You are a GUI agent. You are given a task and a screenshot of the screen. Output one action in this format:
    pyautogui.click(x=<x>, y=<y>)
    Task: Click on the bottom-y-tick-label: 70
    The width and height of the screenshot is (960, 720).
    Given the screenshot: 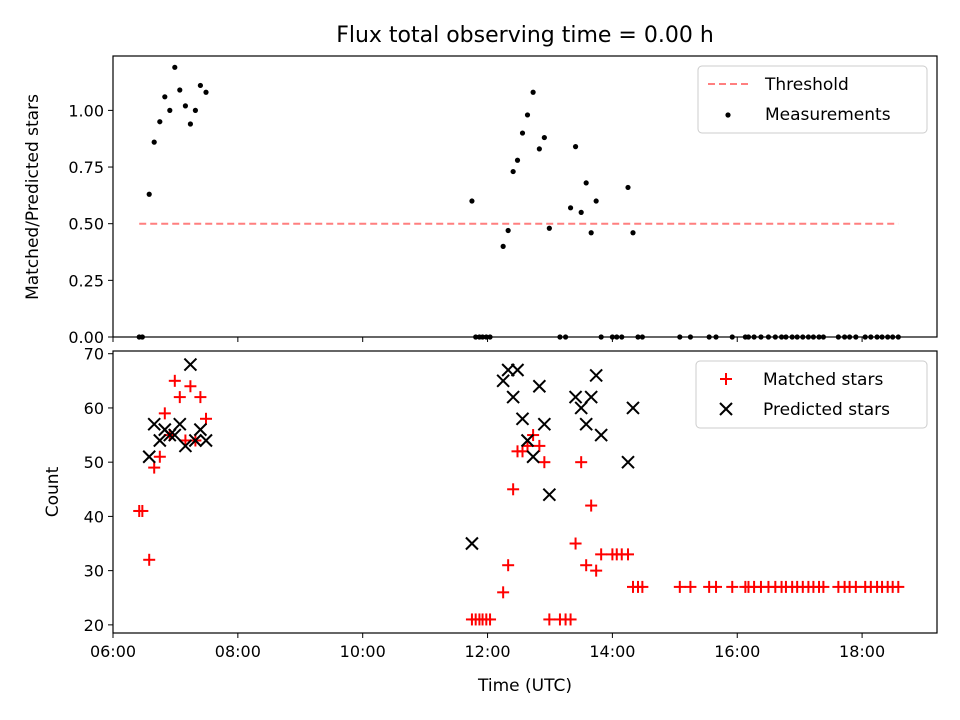 What is the action you would take?
    pyautogui.click(x=94, y=354)
    